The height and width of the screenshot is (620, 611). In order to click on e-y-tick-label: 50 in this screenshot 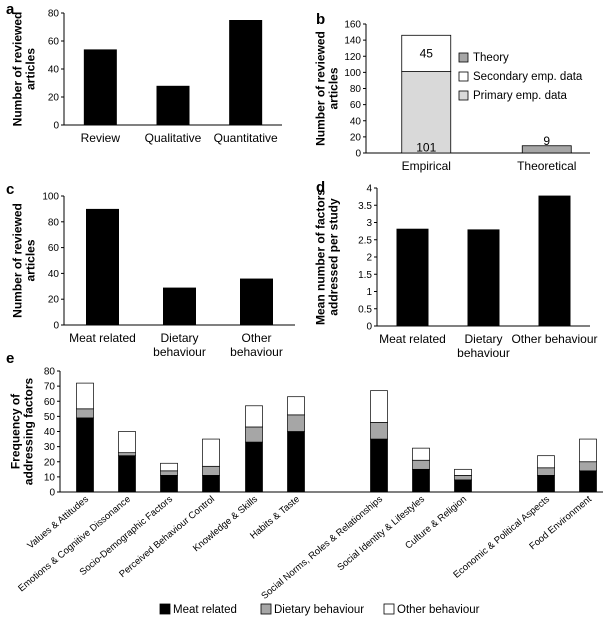, I will do `click(50, 417)`.